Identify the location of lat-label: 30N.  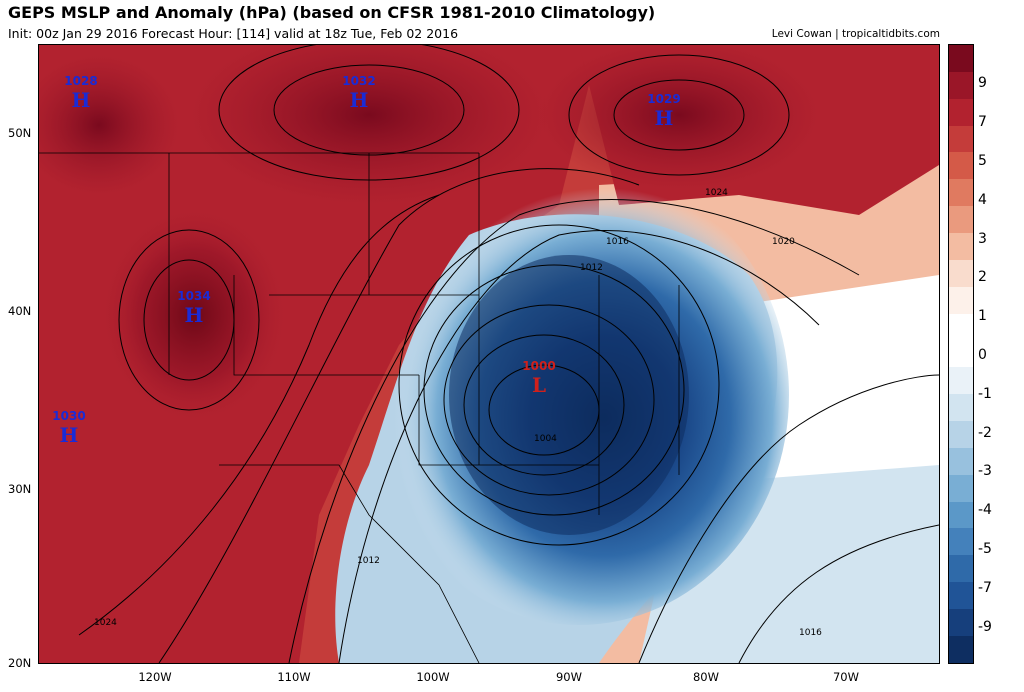
(20, 489).